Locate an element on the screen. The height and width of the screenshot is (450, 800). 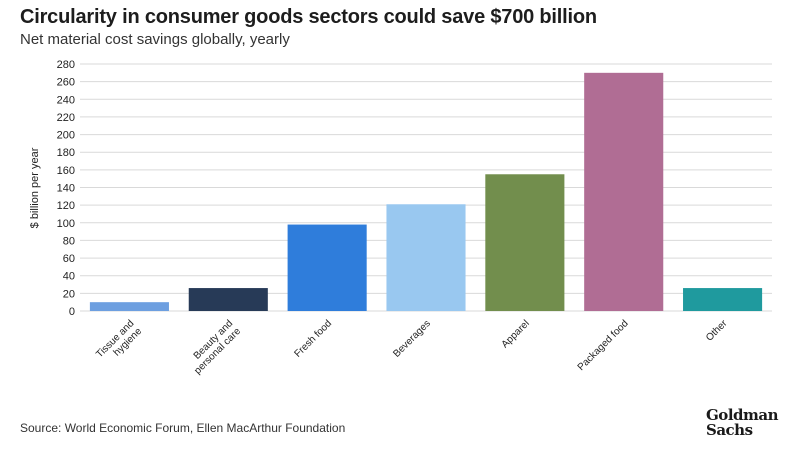
x-tick-label: Apparel is located at coordinates (516, 334).